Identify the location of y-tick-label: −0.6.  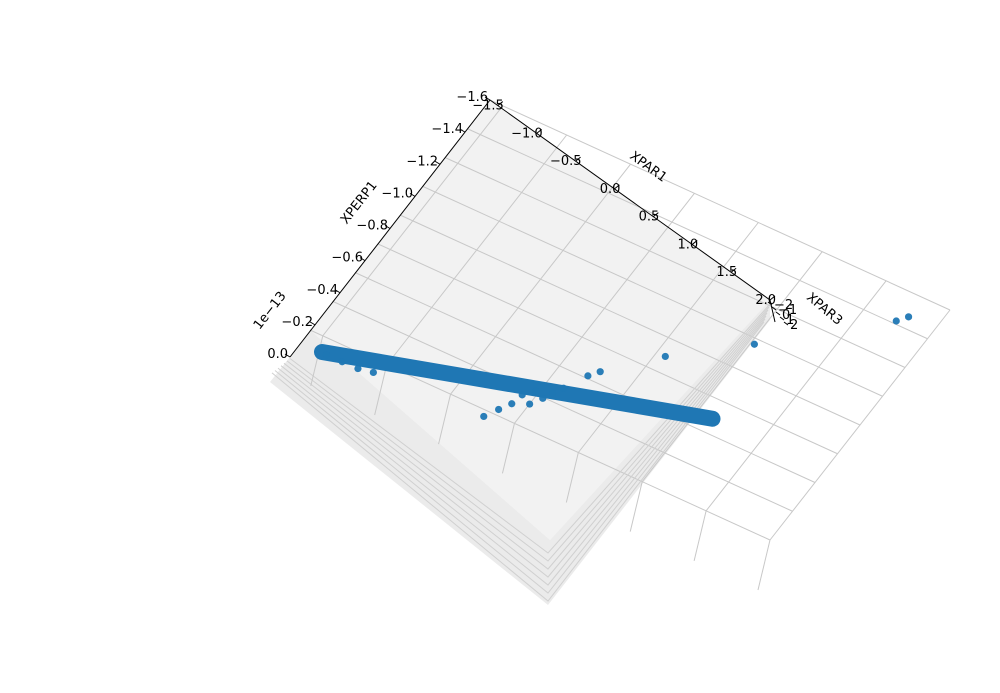
(347, 258).